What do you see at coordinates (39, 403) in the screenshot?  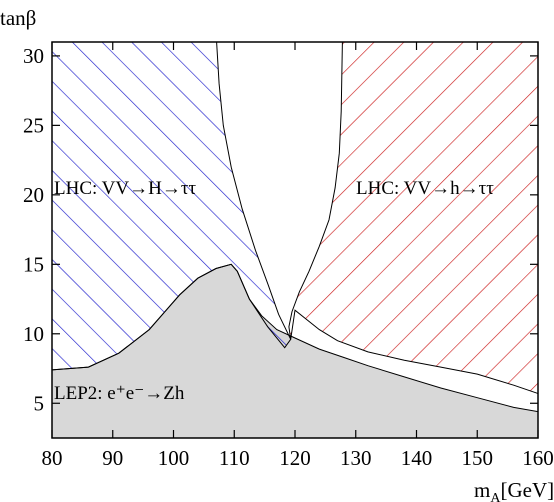 I see `y-tick-label: 5` at bounding box center [39, 403].